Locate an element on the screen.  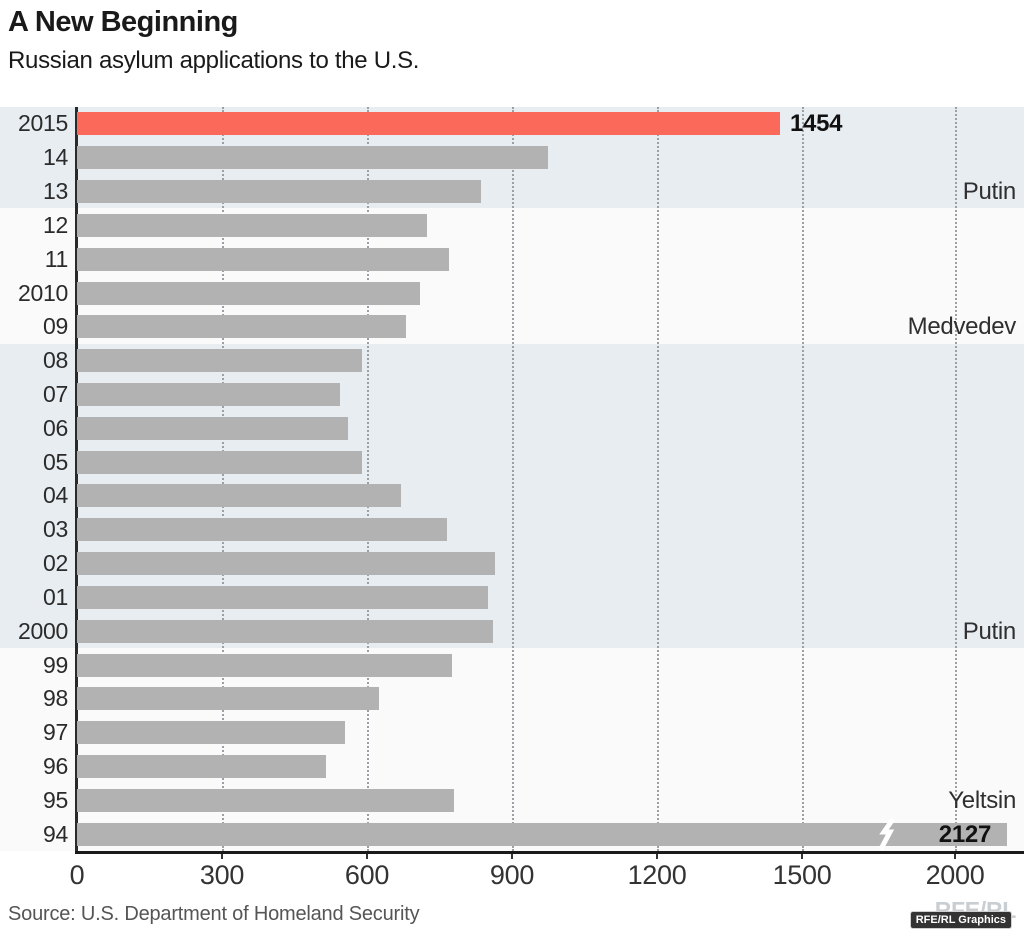
era-label-yeltsin: Yeltsin is located at coordinates (982, 800).